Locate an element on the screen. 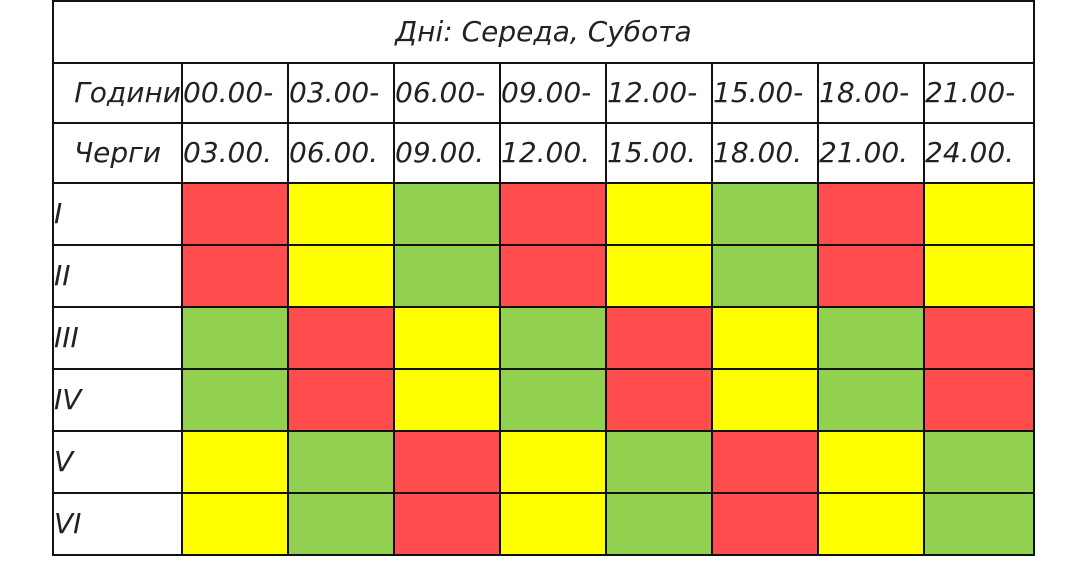  queue-label: V is located at coordinates (117, 462).